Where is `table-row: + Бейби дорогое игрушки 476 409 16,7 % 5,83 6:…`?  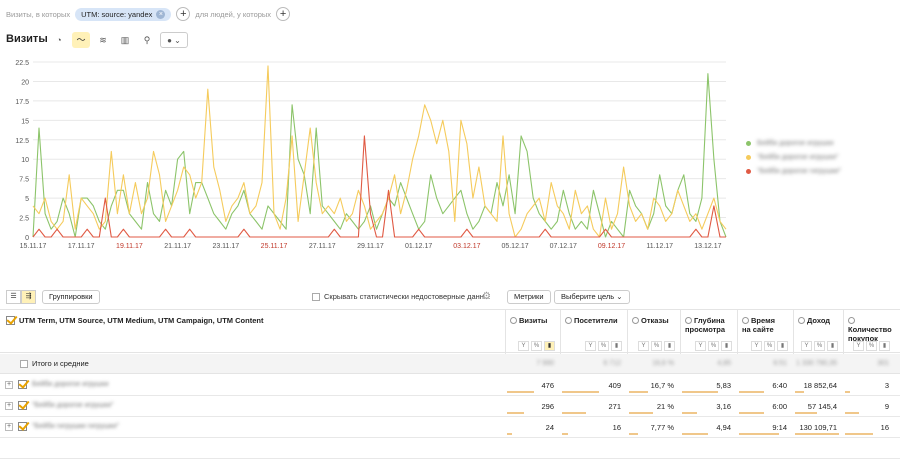 table-row: + Бейби дорогое игрушки 476 409 16,7 % 5,83 6:… is located at coordinates (450, 385).